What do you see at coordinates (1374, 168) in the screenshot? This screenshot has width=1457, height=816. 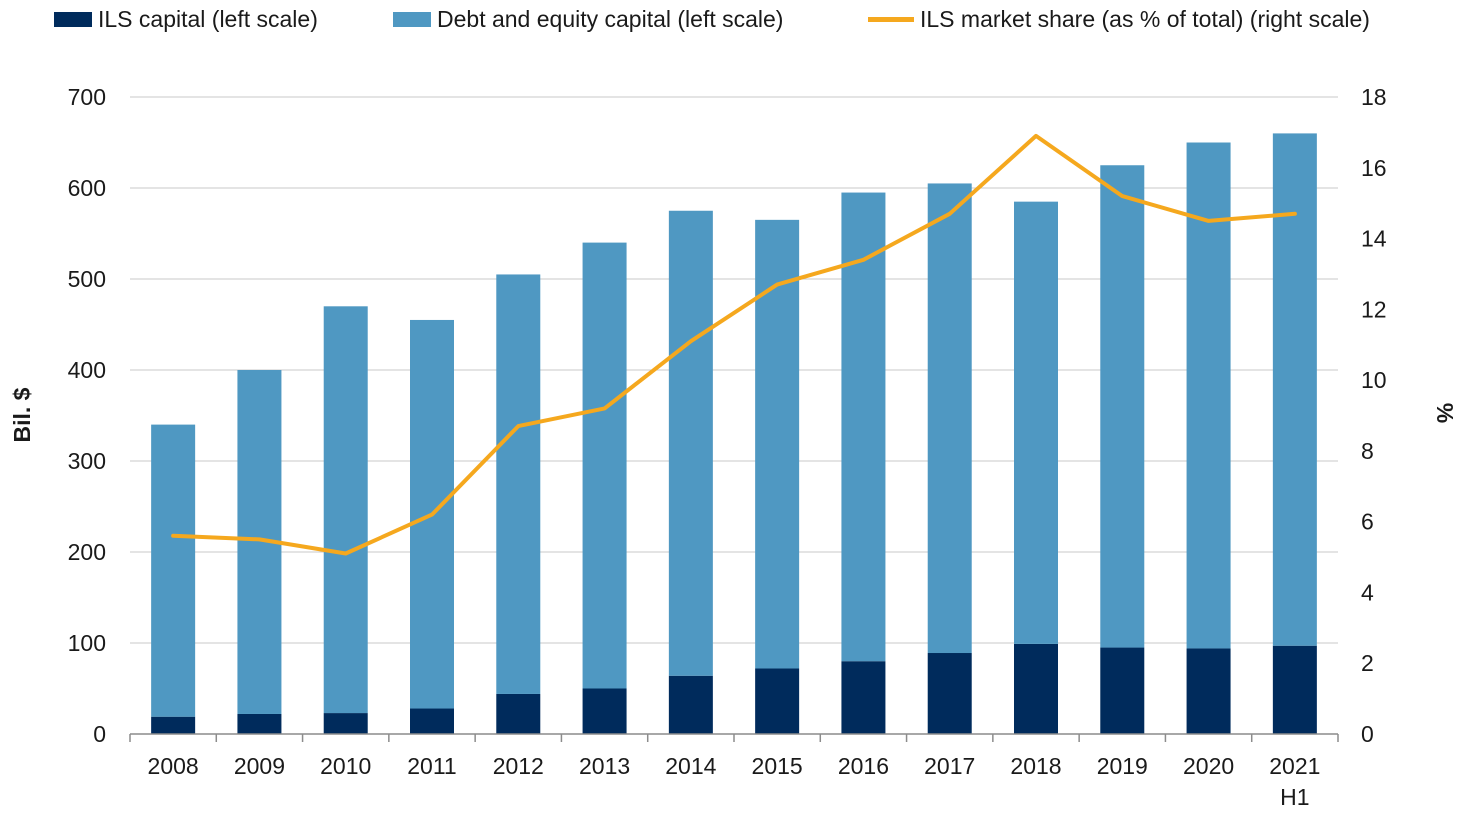 I see `y-right-tick-label: 16` at bounding box center [1374, 168].